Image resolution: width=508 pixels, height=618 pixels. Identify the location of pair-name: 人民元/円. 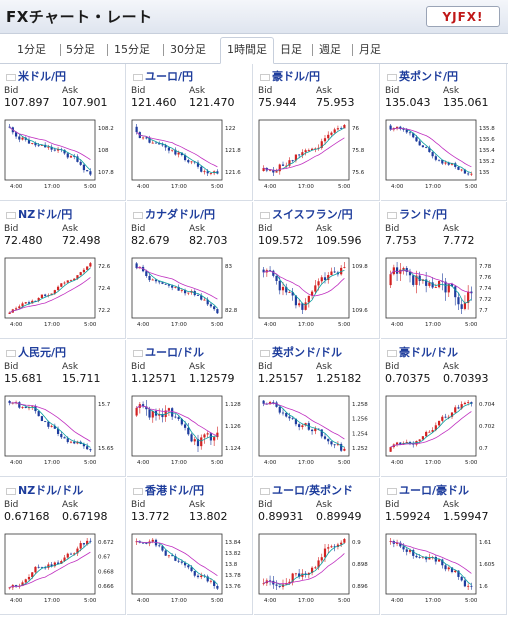
(36, 352).